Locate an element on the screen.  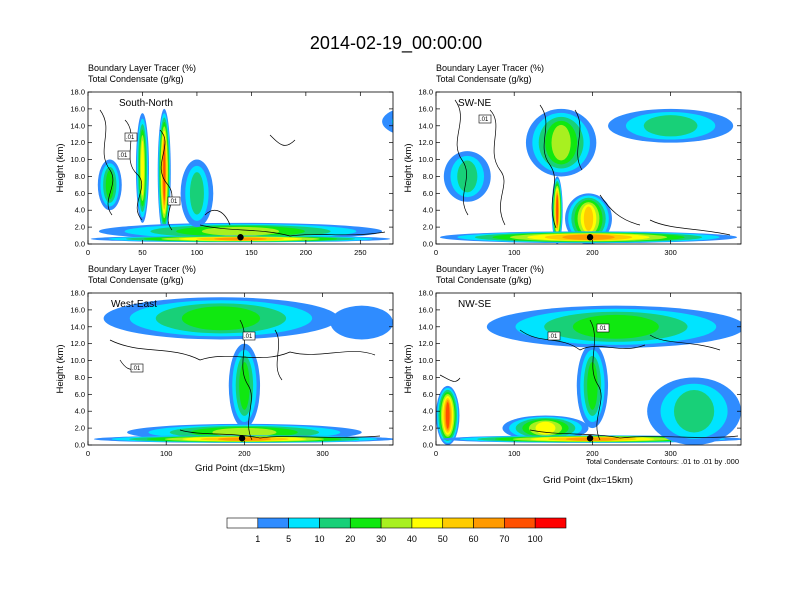
condensate-contours is located at coordinates (245, 380).